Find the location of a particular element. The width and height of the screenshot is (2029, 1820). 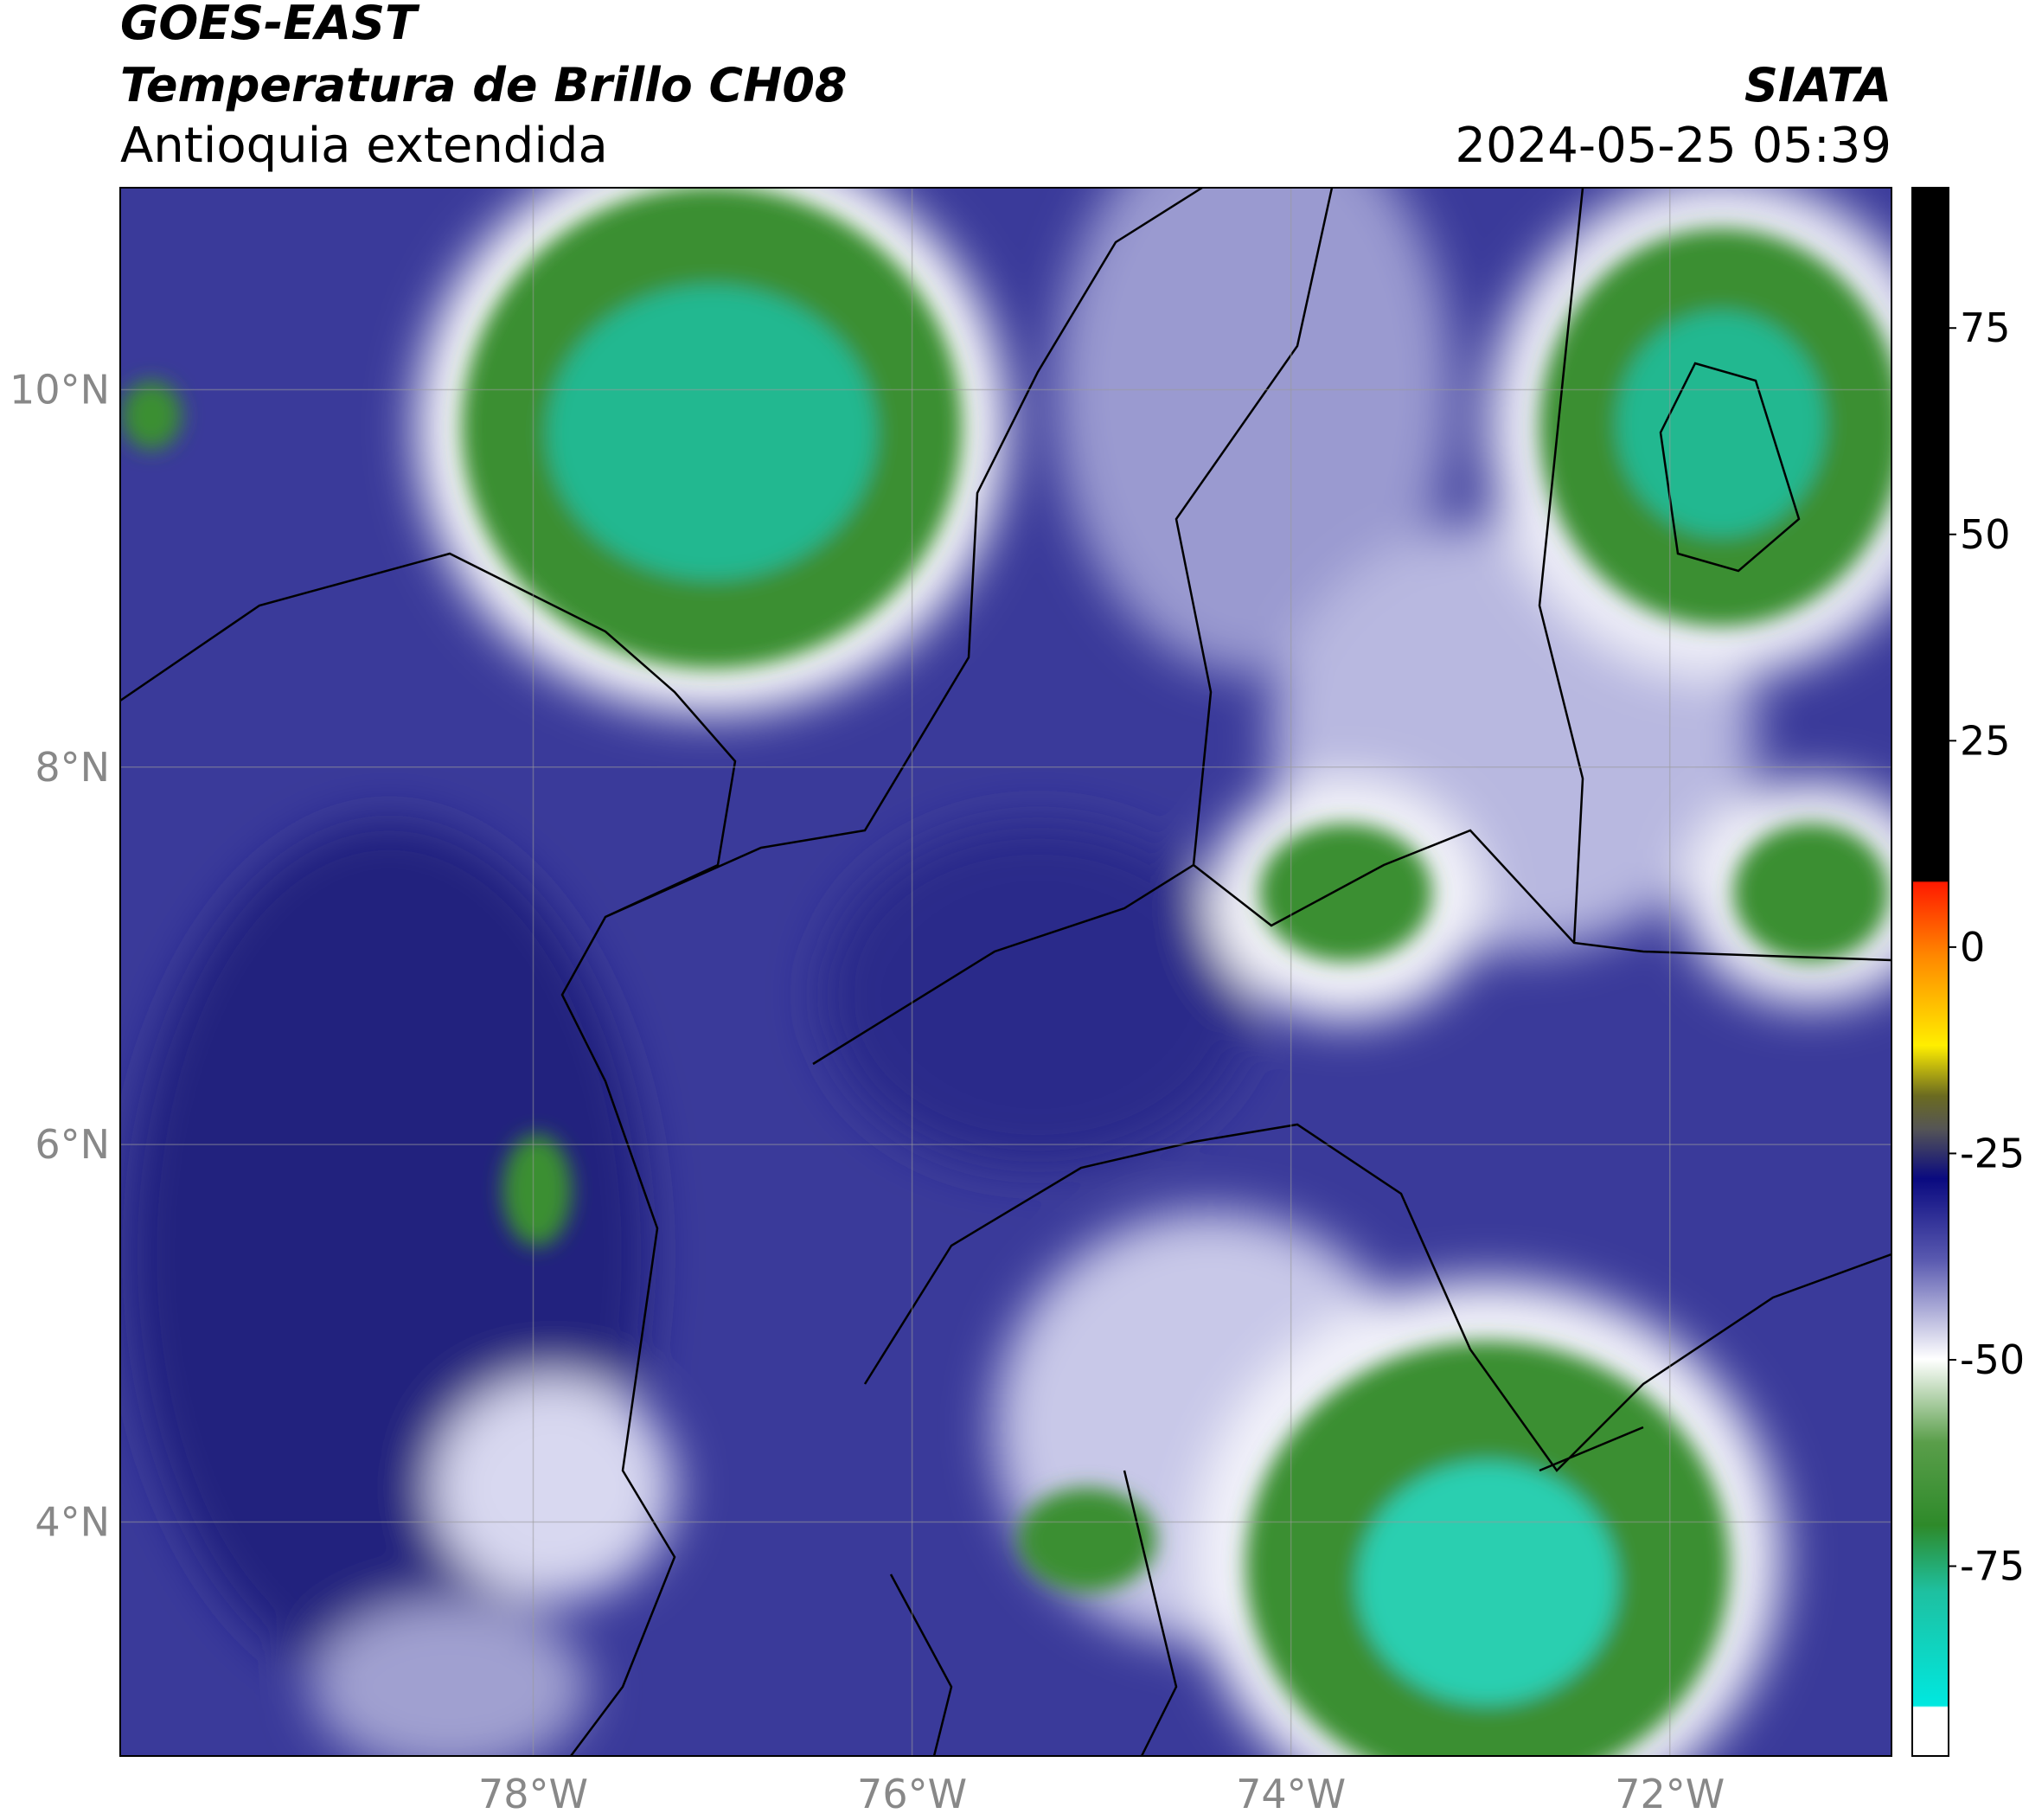

lon-tick-label: 78°W is located at coordinates (533, 1794).